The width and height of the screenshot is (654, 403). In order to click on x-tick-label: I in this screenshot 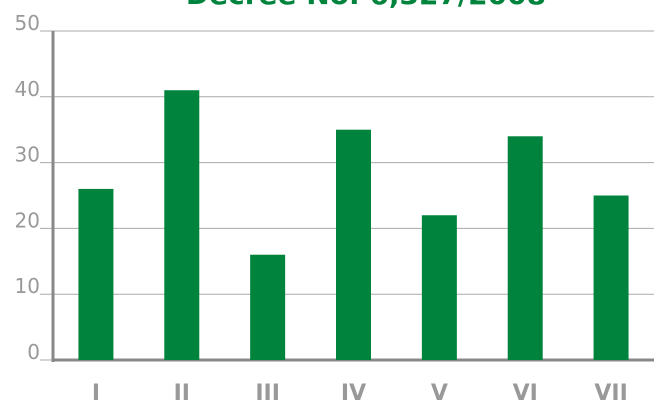, I will do `click(96, 392)`.